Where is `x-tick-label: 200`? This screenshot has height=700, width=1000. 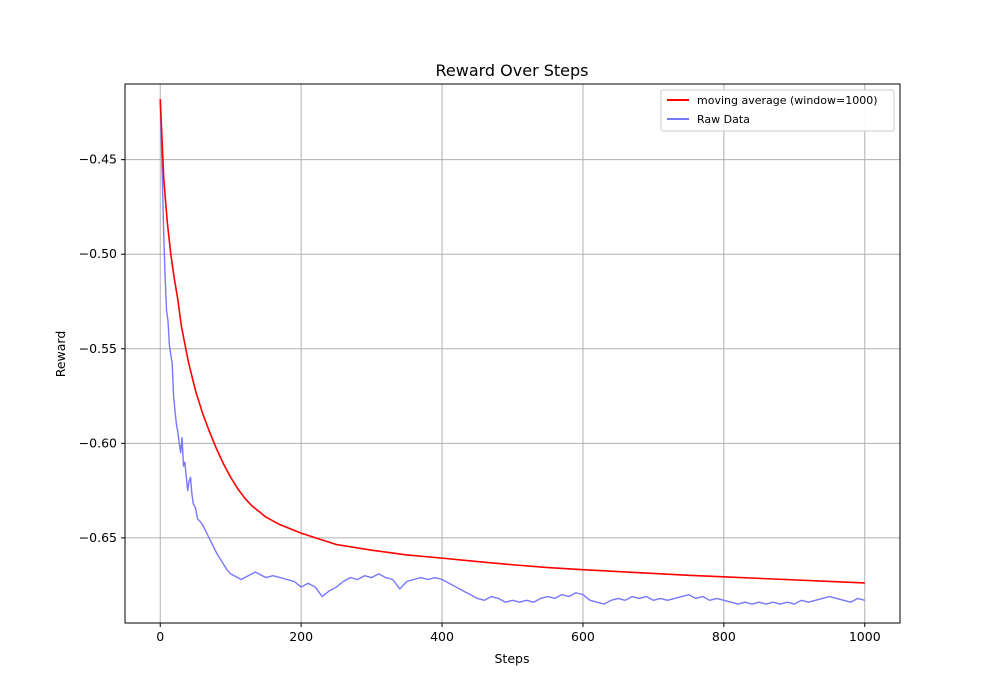
x-tick-label: 200 is located at coordinates (301, 636).